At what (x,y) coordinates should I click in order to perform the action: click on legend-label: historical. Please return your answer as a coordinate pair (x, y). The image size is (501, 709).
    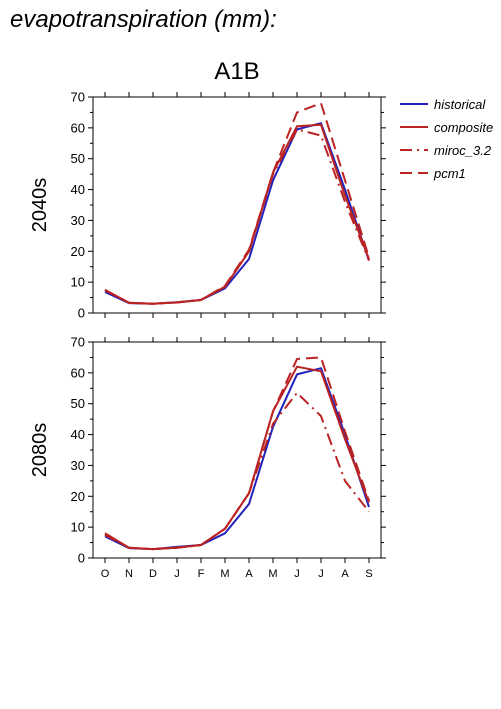
    Looking at the image, I should click on (460, 104).